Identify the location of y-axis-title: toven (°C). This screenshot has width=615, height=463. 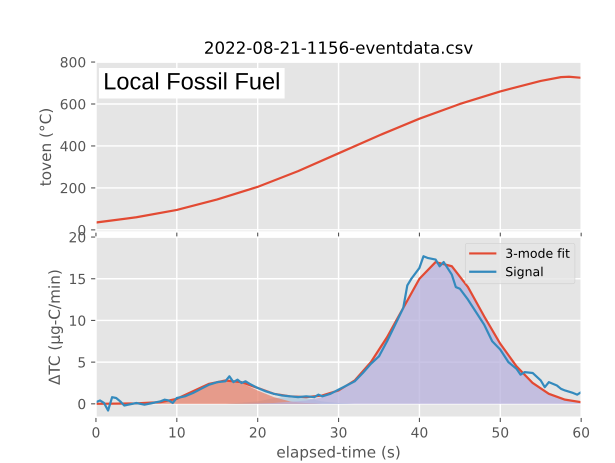
(46, 147).